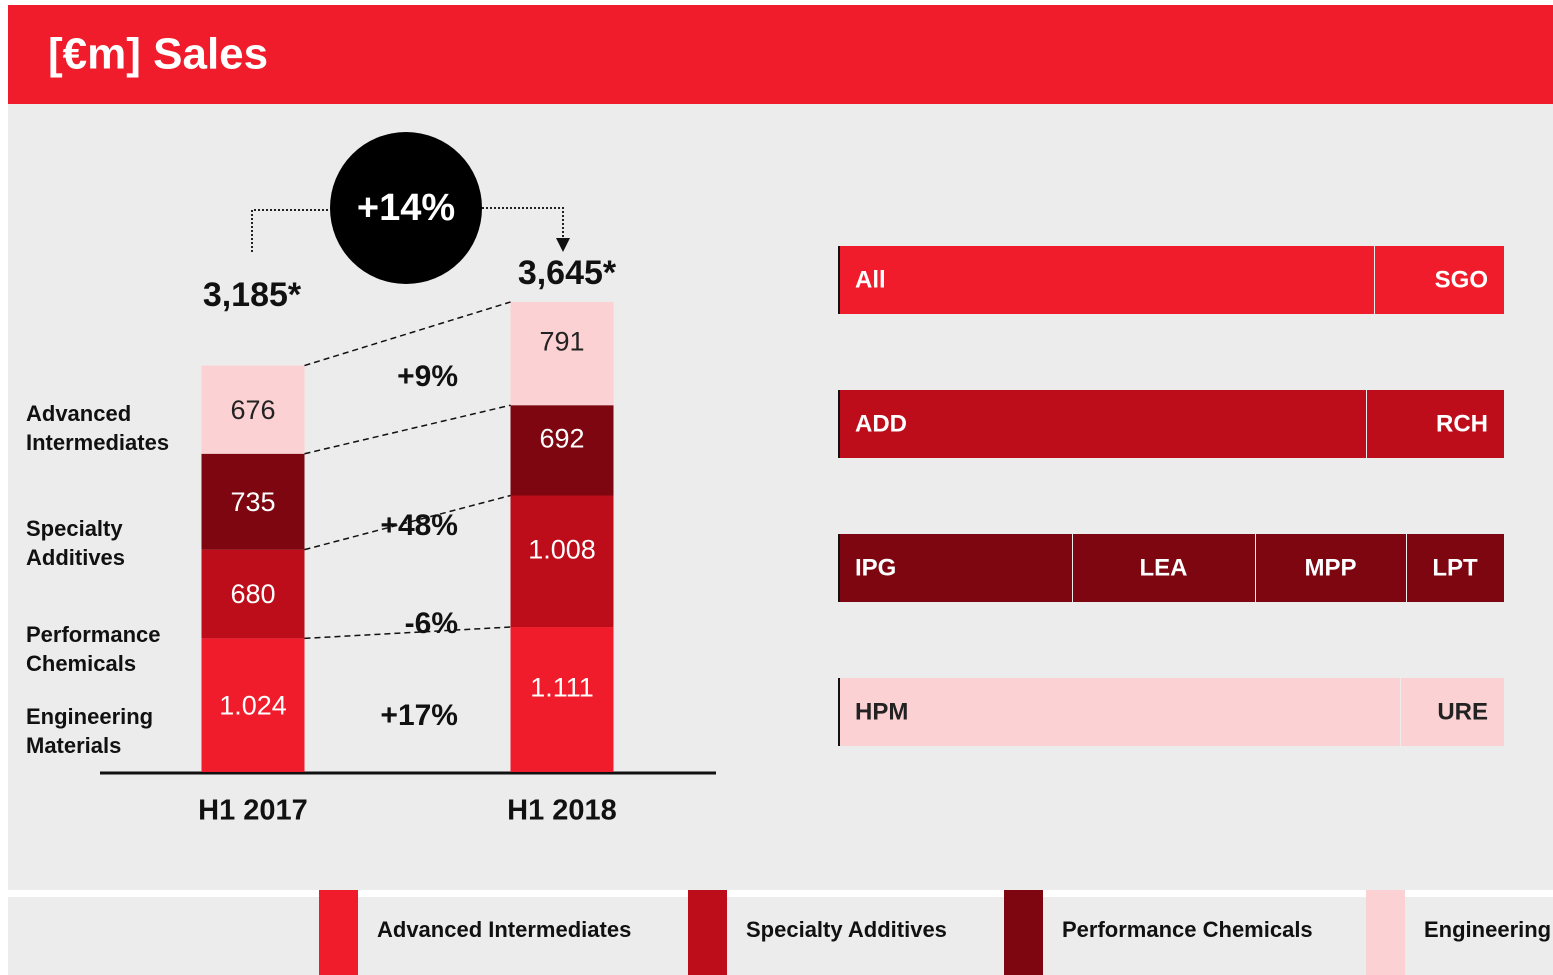 This screenshot has width=1553, height=975. I want to click on title: [€m] Sales, so click(158, 54).